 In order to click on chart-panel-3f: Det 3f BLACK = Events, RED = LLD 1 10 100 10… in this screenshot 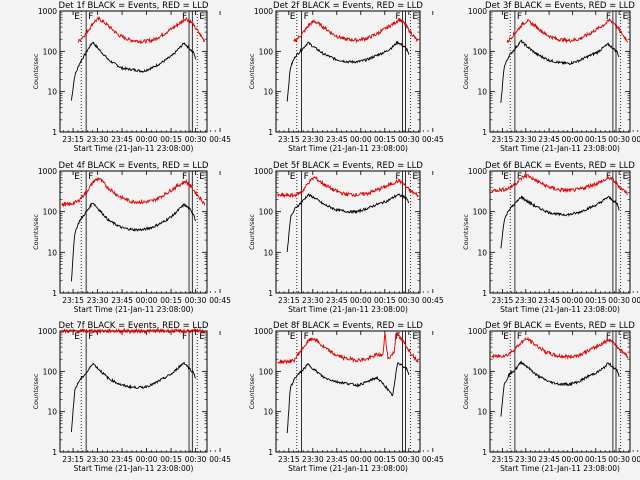, I will do `click(551, 77)`.